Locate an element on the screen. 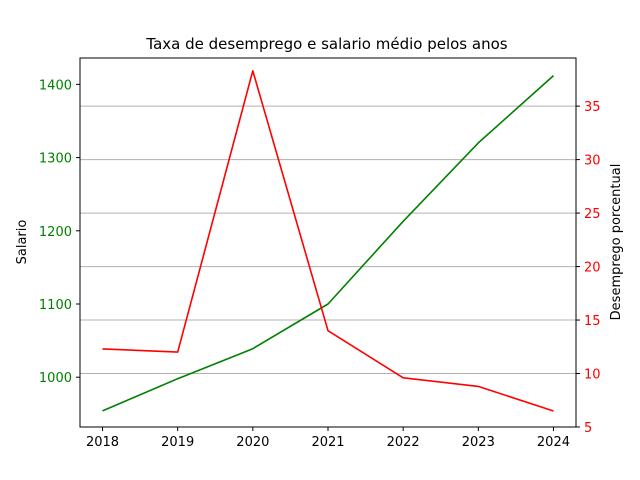 The image size is (640, 480). y-right-tick-label: 5 is located at coordinates (588, 428).